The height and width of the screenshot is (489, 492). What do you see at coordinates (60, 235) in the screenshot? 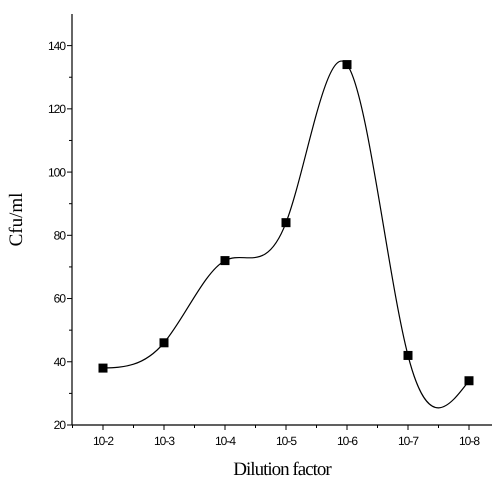
I see `y-tick-label: 80` at bounding box center [60, 235].